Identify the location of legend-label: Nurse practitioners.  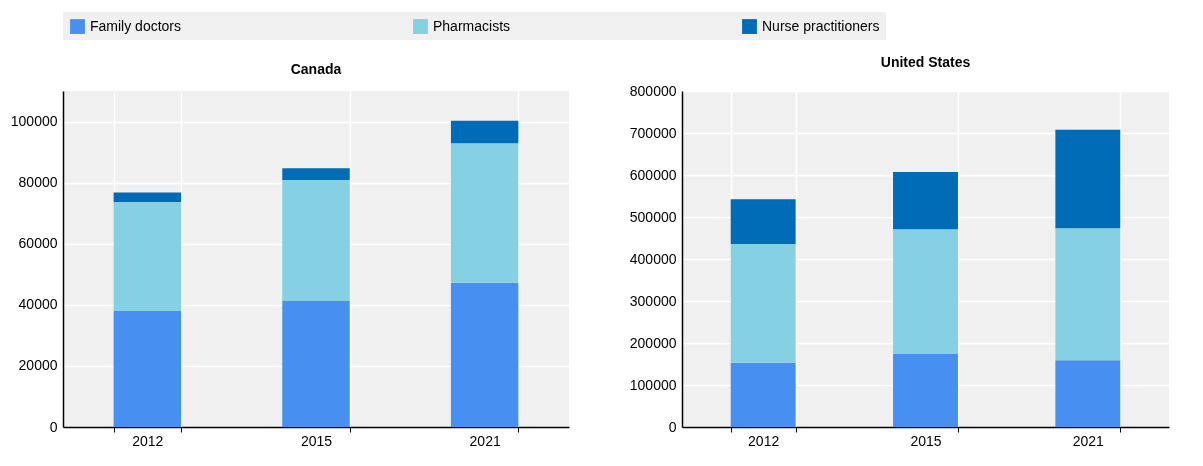
(821, 25).